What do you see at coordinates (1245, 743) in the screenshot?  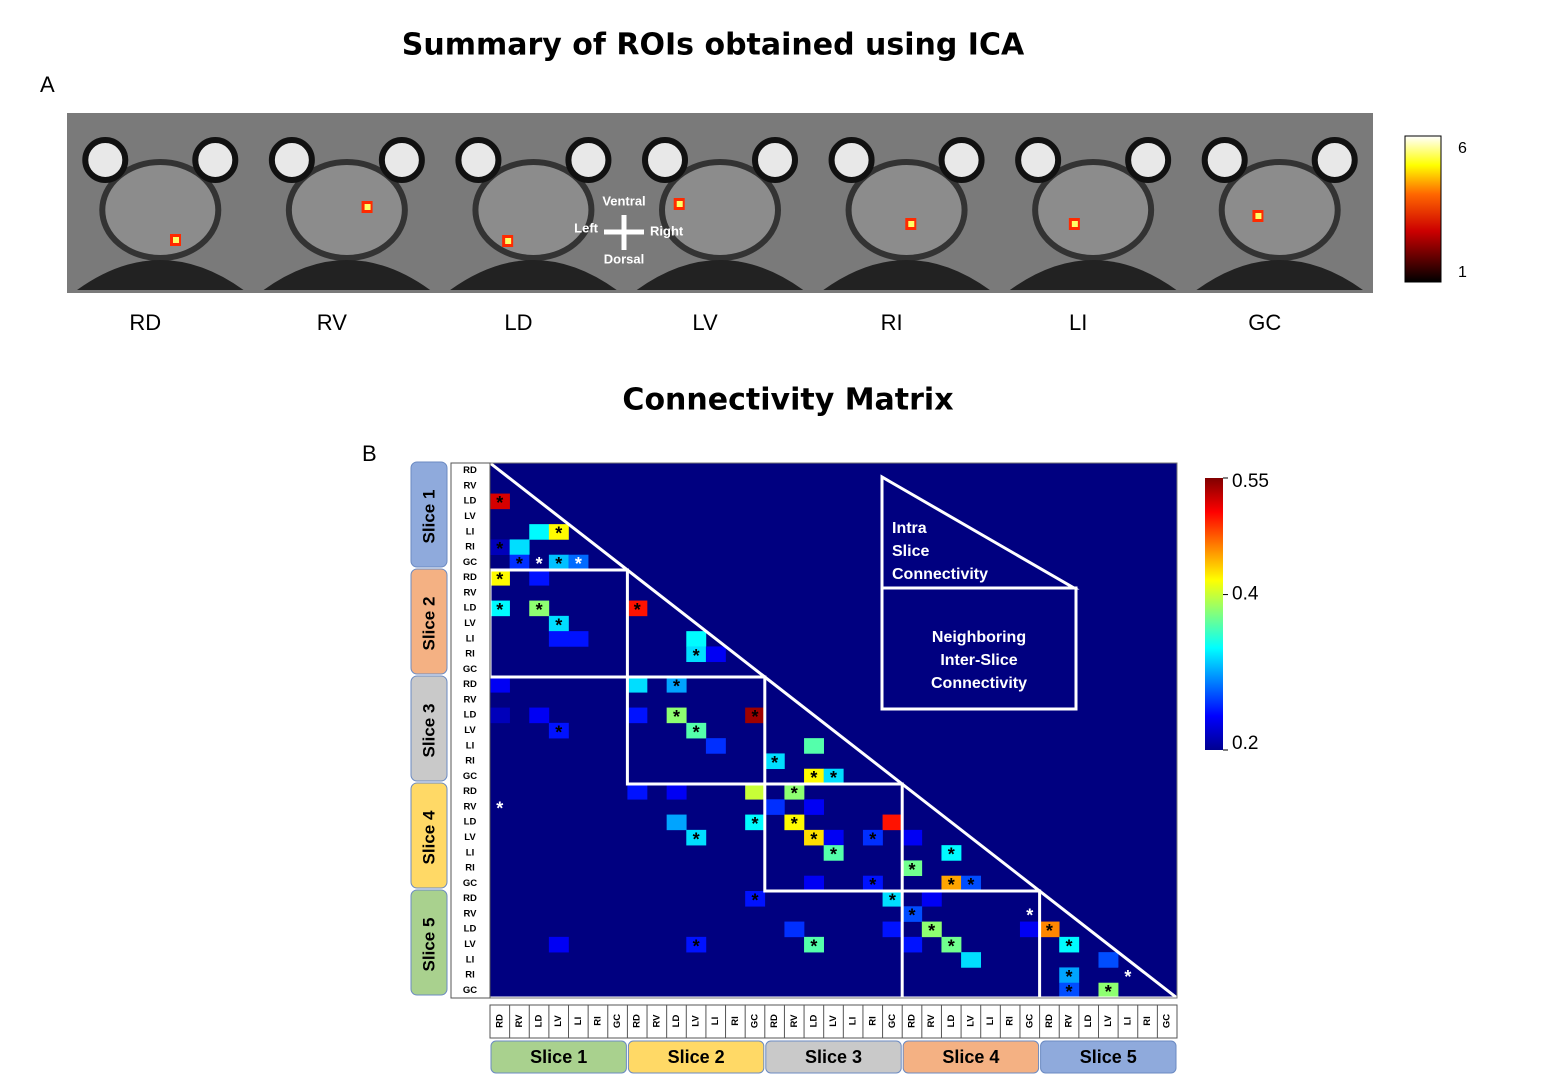 I see `colorbar-tick-label: 0.2` at bounding box center [1245, 743].